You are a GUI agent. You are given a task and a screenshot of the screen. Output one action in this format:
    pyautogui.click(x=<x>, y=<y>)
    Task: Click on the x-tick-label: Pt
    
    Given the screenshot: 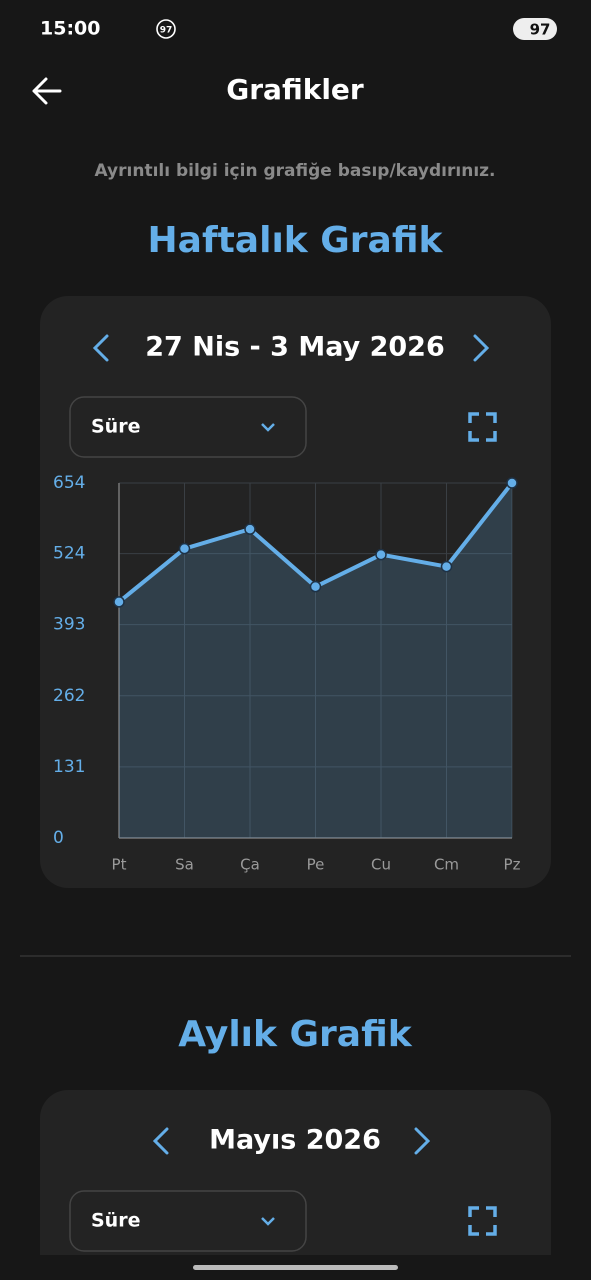 What is the action you would take?
    pyautogui.click(x=119, y=865)
    